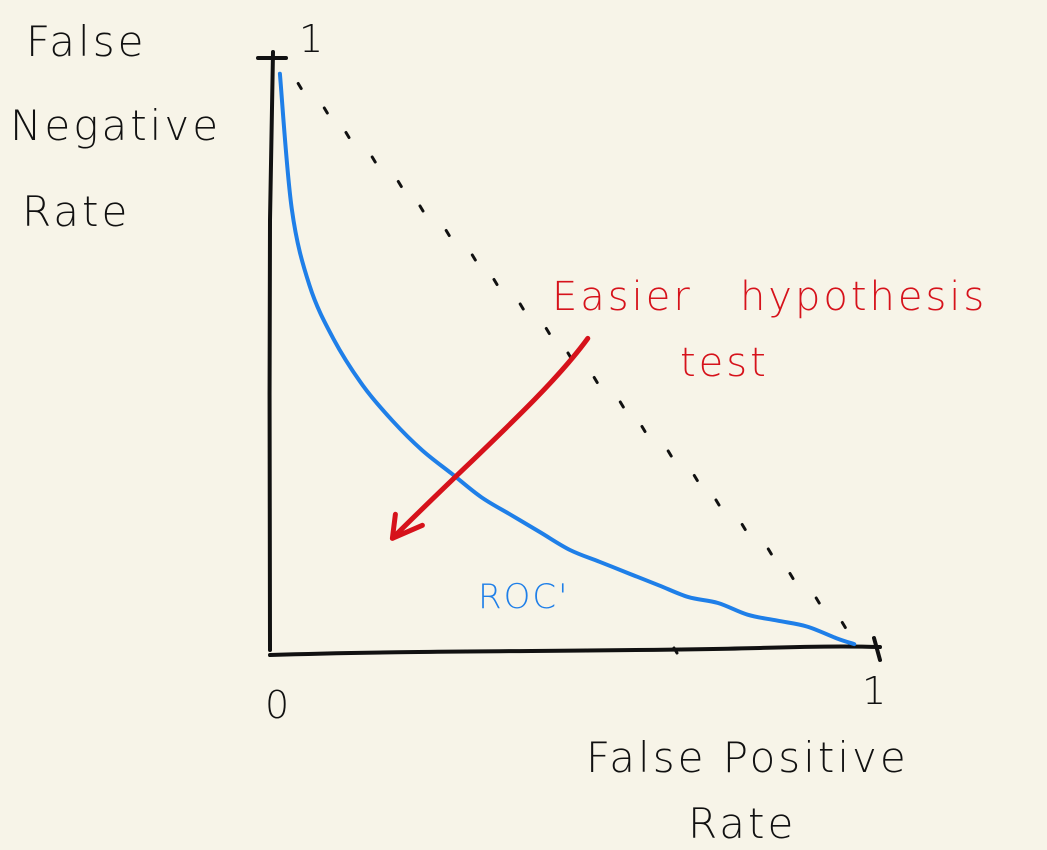  What do you see at coordinates (747, 757) in the screenshot?
I see `x-axis-title-line-1: False Positive` at bounding box center [747, 757].